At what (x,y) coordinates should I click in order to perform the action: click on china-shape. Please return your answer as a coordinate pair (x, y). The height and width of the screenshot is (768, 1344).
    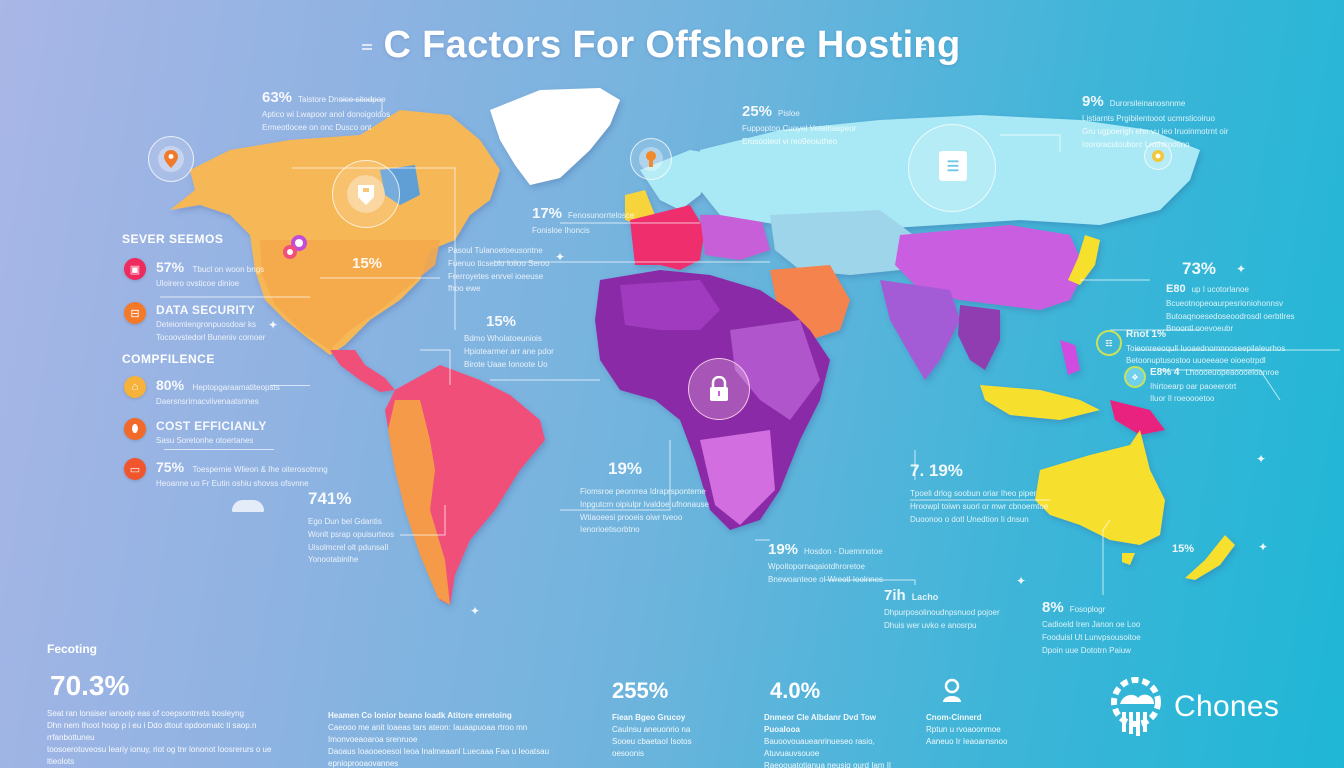
    Looking at the image, I should click on (990, 267).